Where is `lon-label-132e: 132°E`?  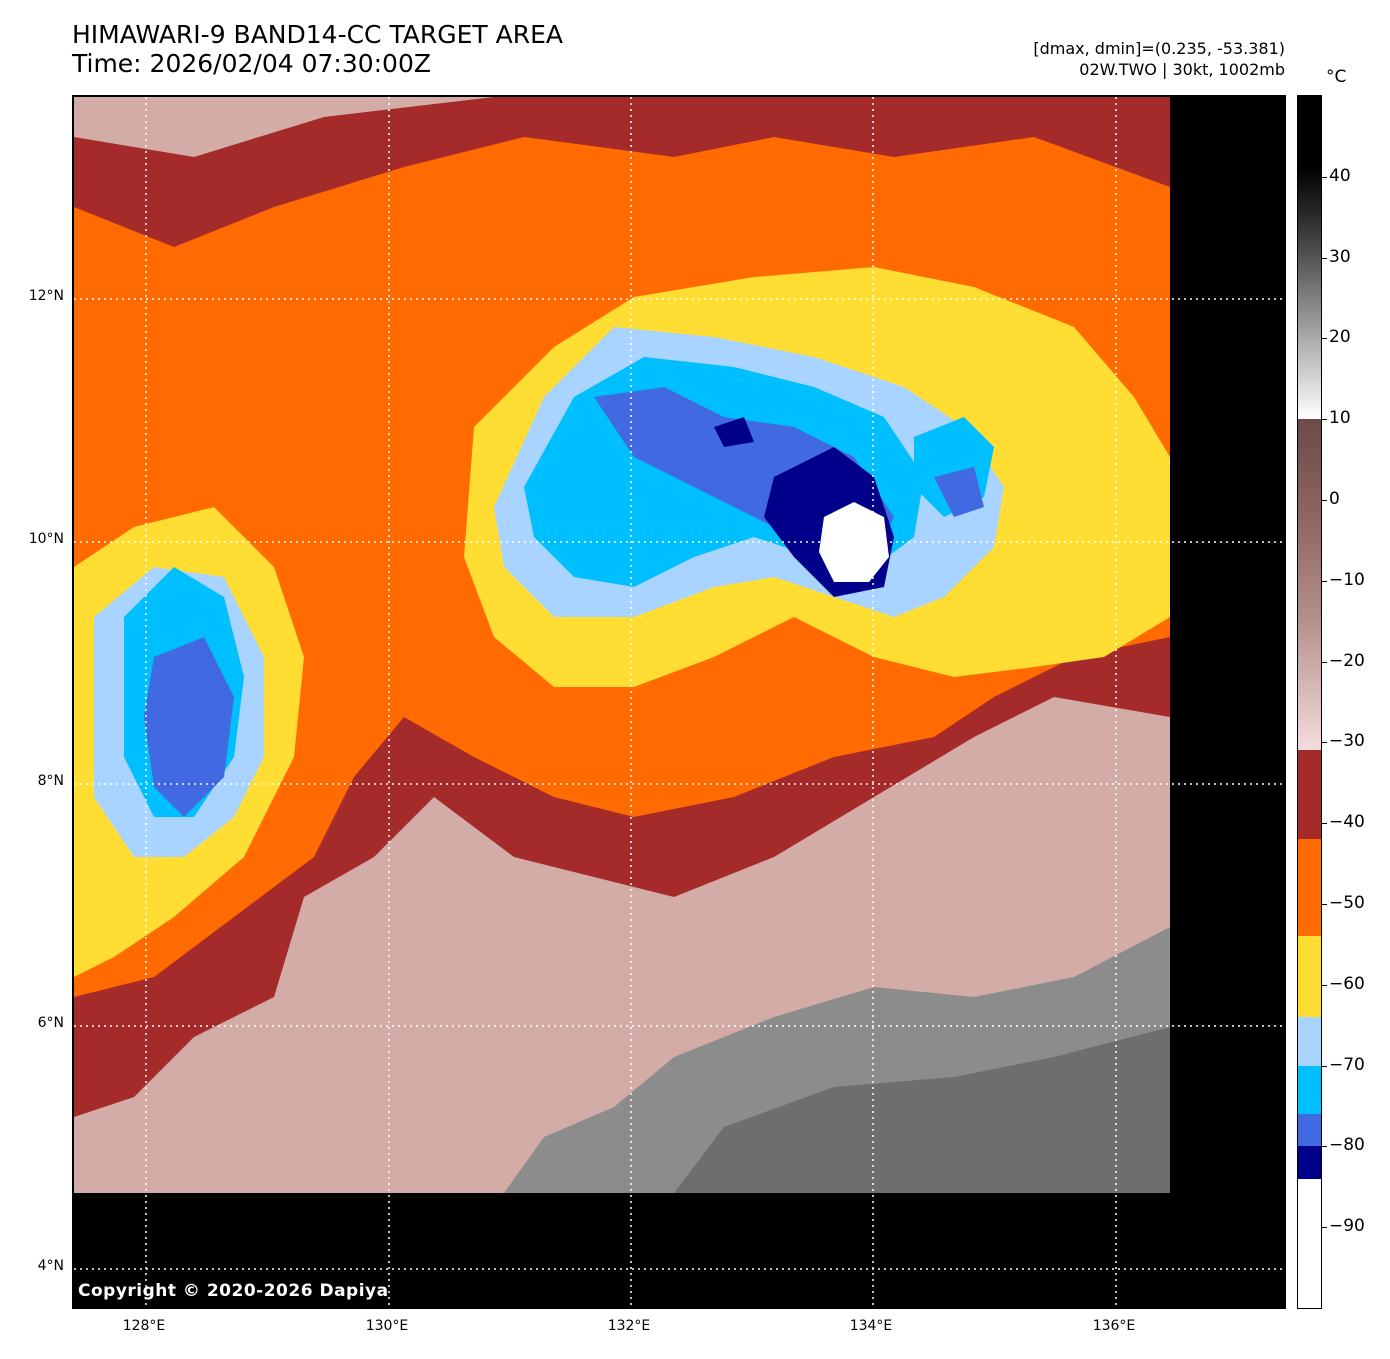
lon-label-132e: 132°E is located at coordinates (629, 1326).